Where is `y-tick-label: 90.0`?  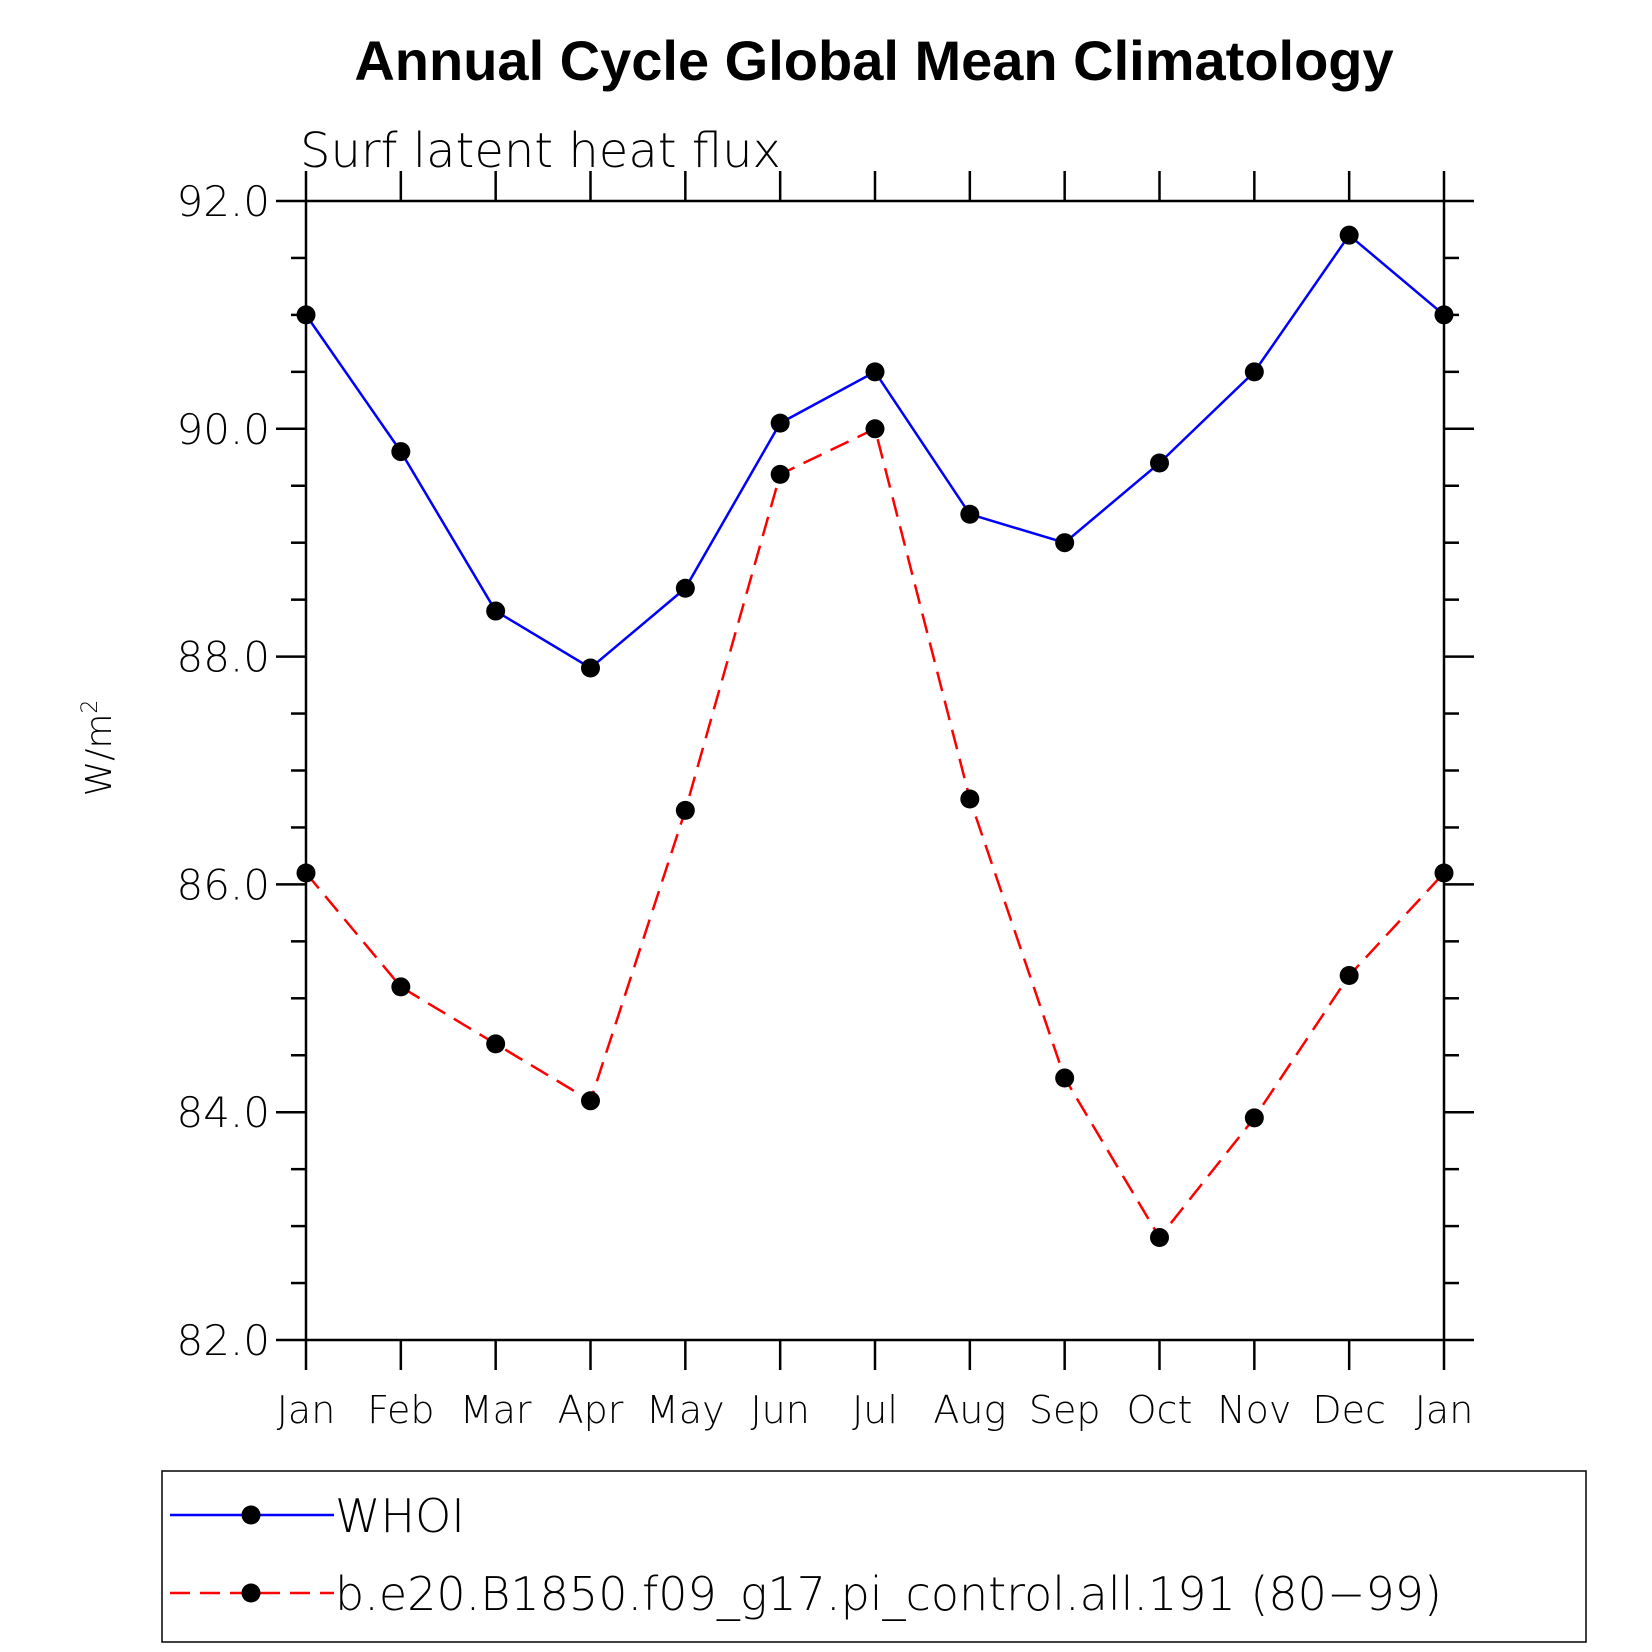 y-tick-label: 90.0 is located at coordinates (223, 429).